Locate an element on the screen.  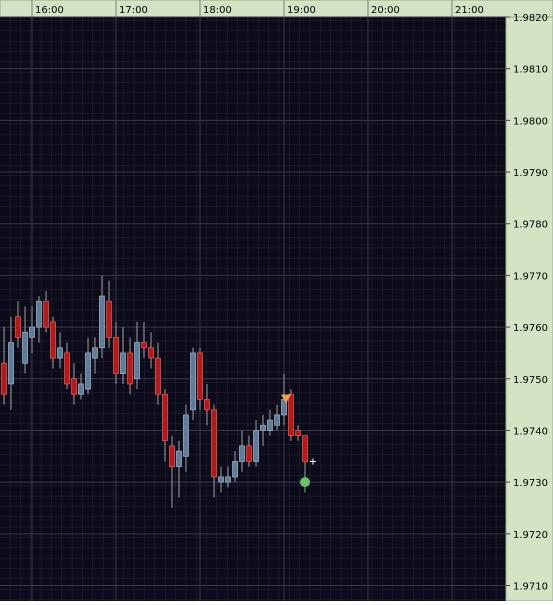
x-tick-label: 19:00 is located at coordinates (301, 10).